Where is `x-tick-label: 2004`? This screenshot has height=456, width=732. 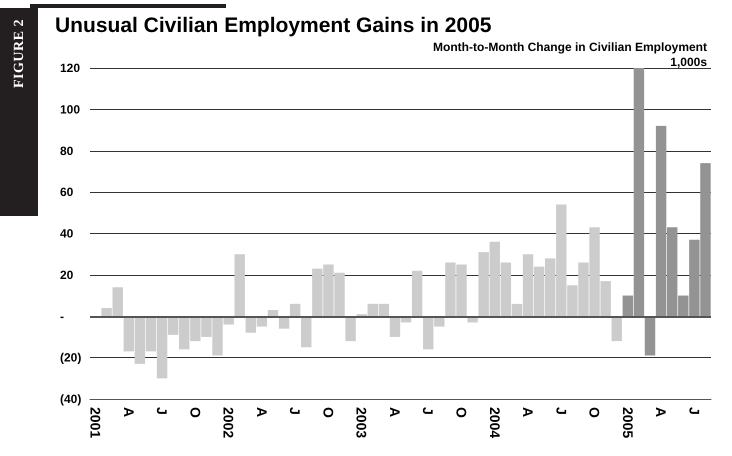
x-tick-label: 2004 is located at coordinates (494, 422).